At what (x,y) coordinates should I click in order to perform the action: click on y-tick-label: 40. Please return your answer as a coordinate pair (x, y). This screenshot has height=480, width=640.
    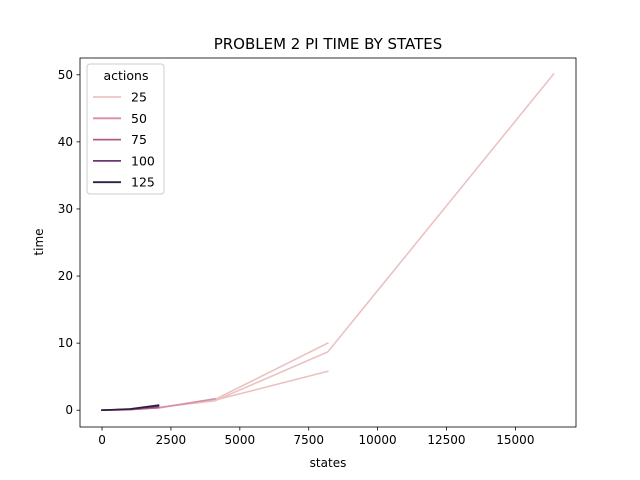
    Looking at the image, I should click on (65, 142).